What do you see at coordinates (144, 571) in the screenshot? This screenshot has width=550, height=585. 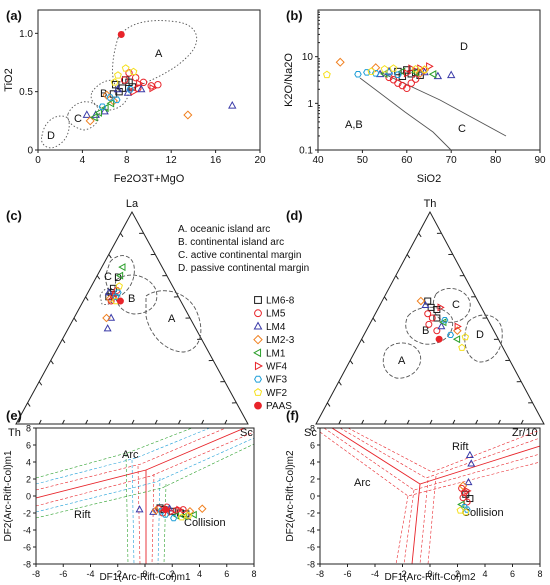 I see `panel-e-x-ticks: -8 -6 -4 -2 0 2 4 6 8` at bounding box center [144, 571].